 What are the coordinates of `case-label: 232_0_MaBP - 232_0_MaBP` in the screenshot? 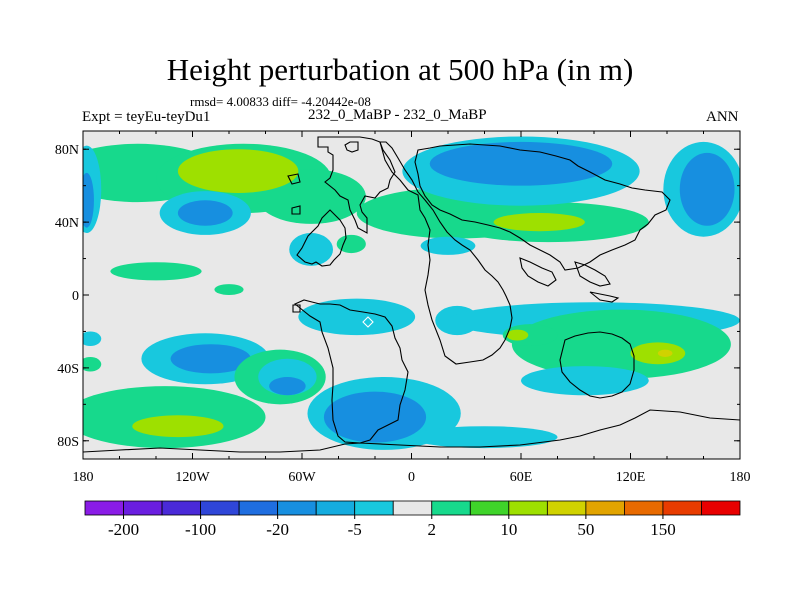 It's located at (397, 115).